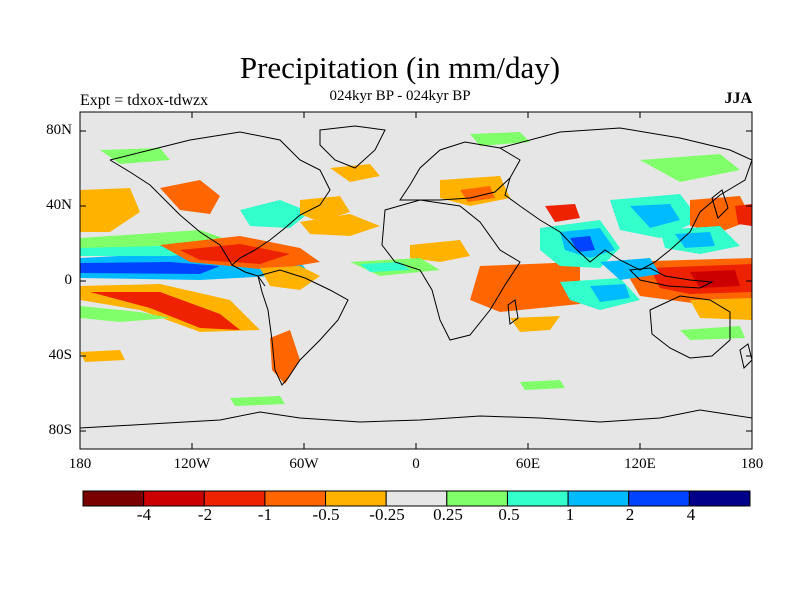 The image size is (800, 600). I want to click on coast-north-america, so click(220, 209).